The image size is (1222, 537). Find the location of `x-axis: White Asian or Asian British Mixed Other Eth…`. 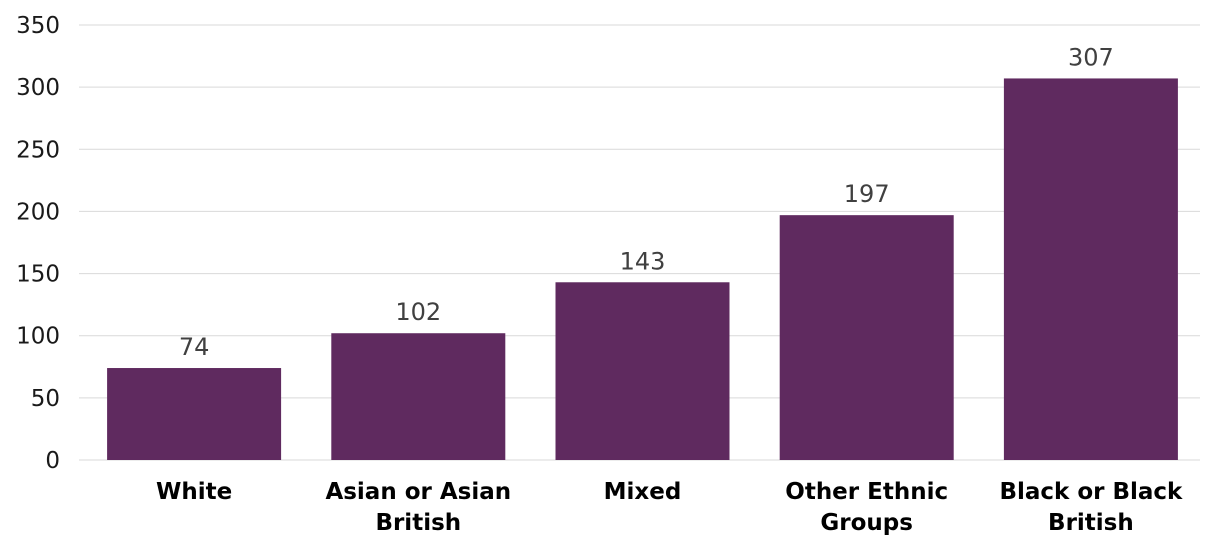

x-axis: White Asian or Asian British Mixed Other Eth… is located at coordinates (669, 507).